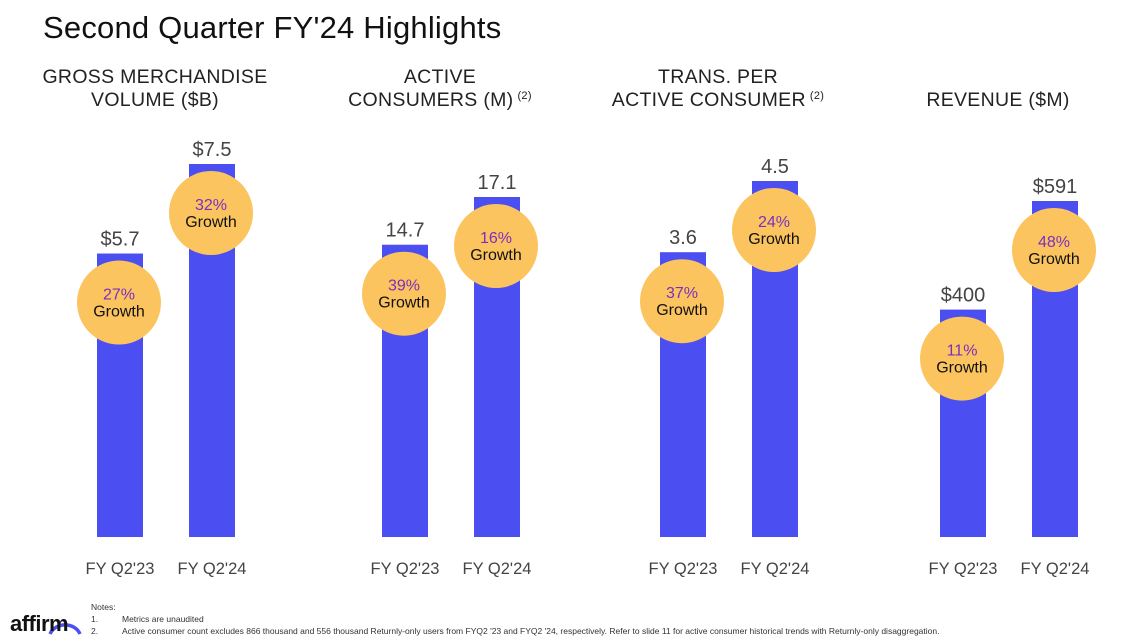 This screenshot has width=1132, height=644. Describe the element at coordinates (998, 100) in the screenshot. I see `chart-title-line: REVENUE ($M)` at that location.